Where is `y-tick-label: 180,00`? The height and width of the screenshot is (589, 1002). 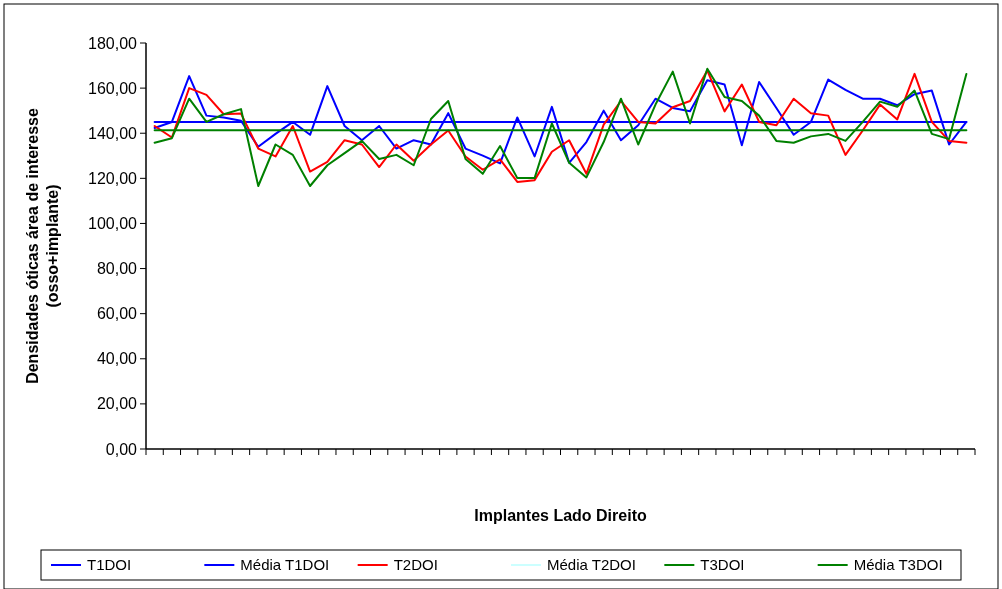 y-tick-label: 180,00 is located at coordinates (113, 43).